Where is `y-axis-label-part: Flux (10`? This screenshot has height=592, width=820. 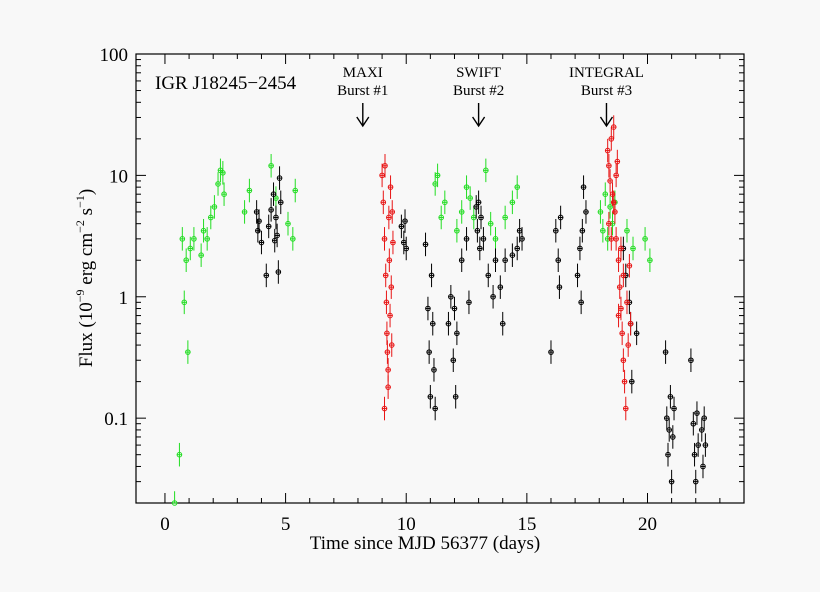
y-axis-label-part: Flux (10 is located at coordinates (86, 334).